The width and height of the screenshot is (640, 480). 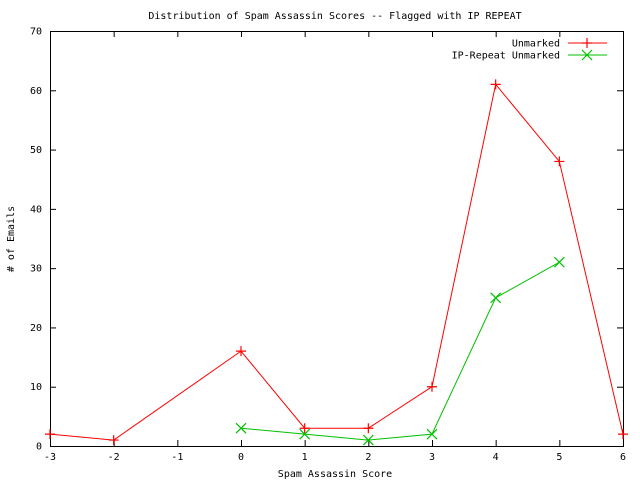 I want to click on x-axis-label: Spam Assassin Score, so click(x=335, y=474).